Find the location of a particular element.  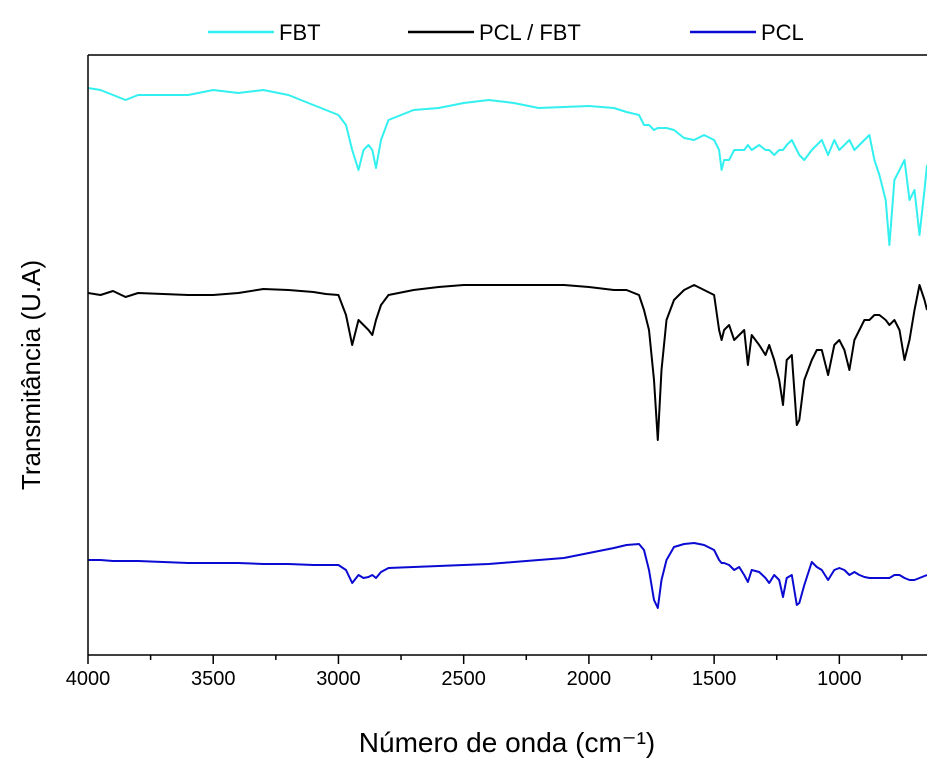

x-tick-label: 4000 is located at coordinates (88, 679).